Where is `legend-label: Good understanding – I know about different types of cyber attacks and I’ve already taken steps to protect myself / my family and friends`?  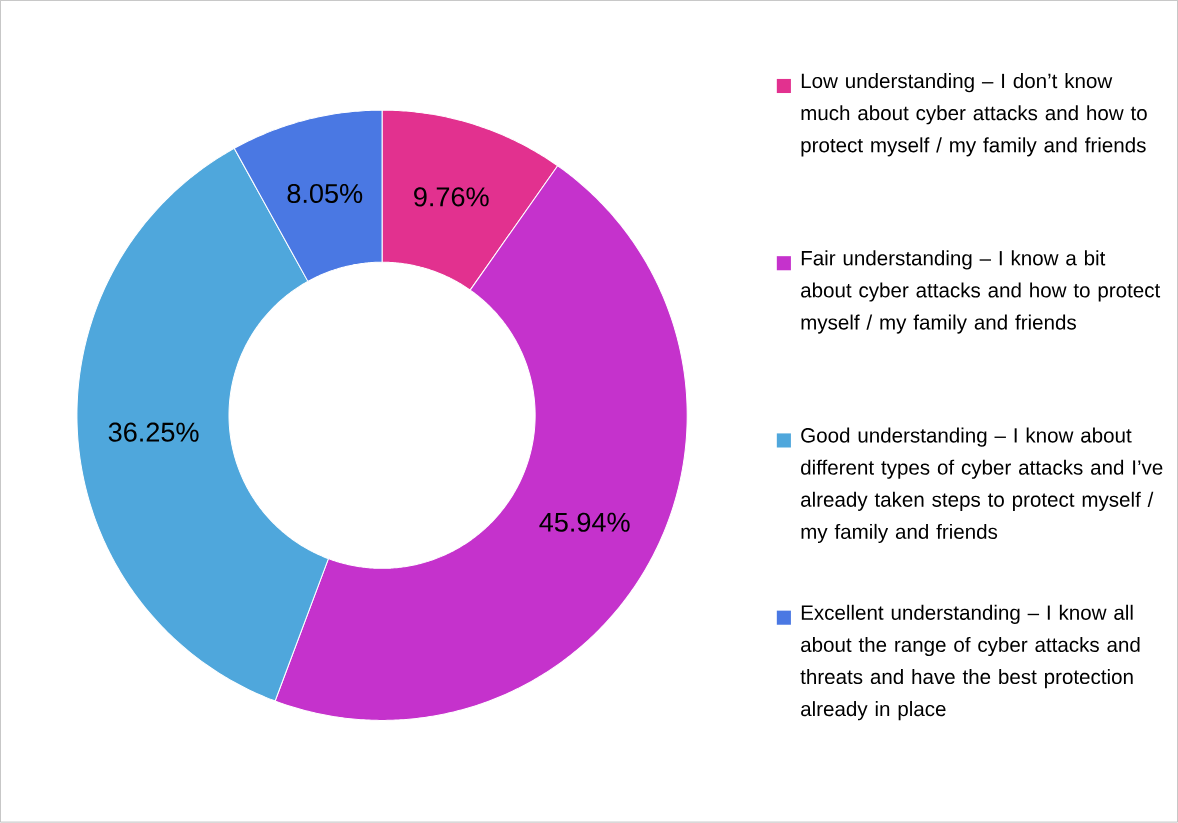
legend-label: Good understanding – I know about different types of cyber attacks and I’ve already taken steps to protect myself / my family and friends is located at coordinates (982, 485).